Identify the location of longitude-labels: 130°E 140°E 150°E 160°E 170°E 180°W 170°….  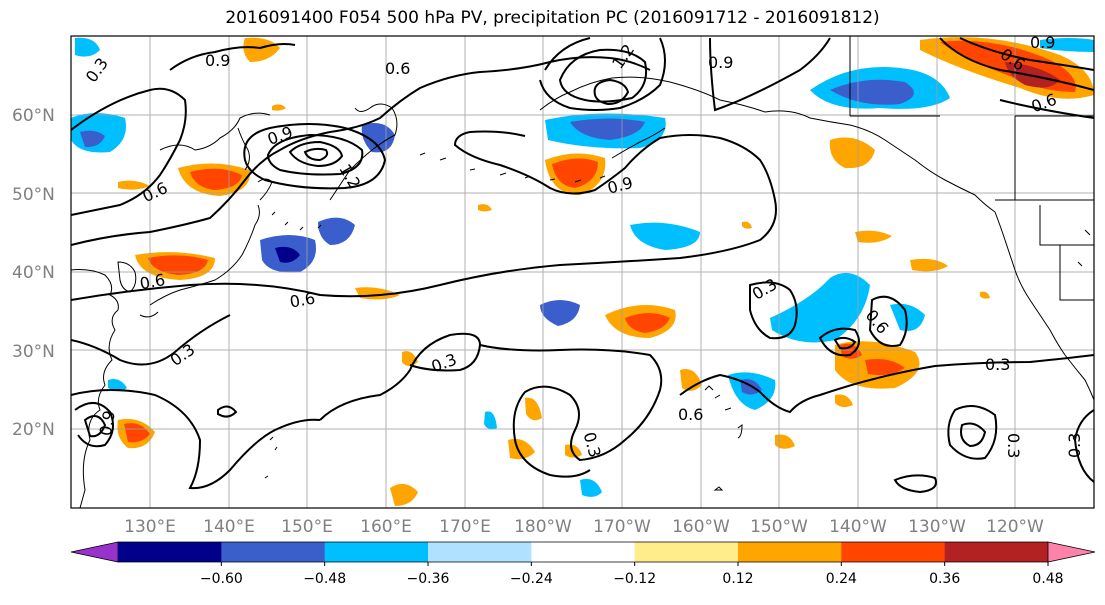
(584, 527).